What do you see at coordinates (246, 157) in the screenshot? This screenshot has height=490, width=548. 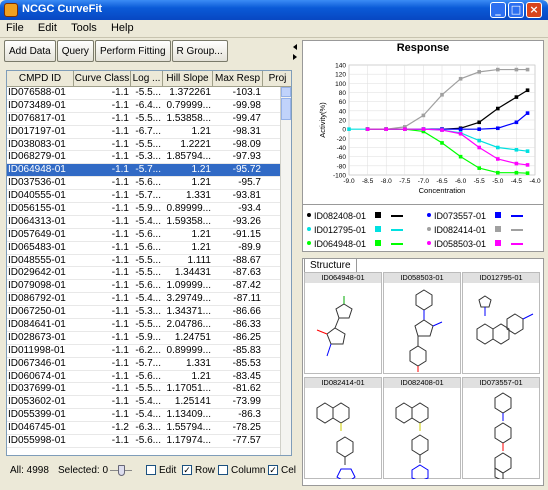 I see `table-cell: -97.93` at bounding box center [246, 157].